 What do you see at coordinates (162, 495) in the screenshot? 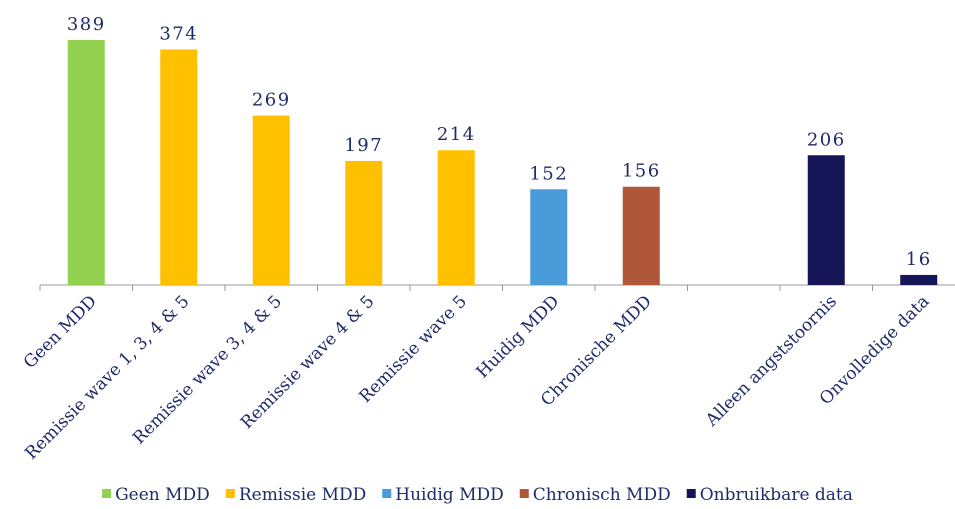
I see `legend-label: Geen MDD` at bounding box center [162, 495].